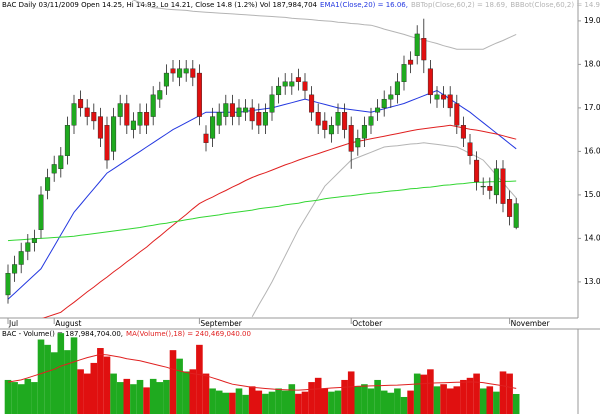 This screenshot has height=416, width=600. Describe the element at coordinates (592, 281) in the screenshot. I see `y-tick-label: 13.0` at that location.